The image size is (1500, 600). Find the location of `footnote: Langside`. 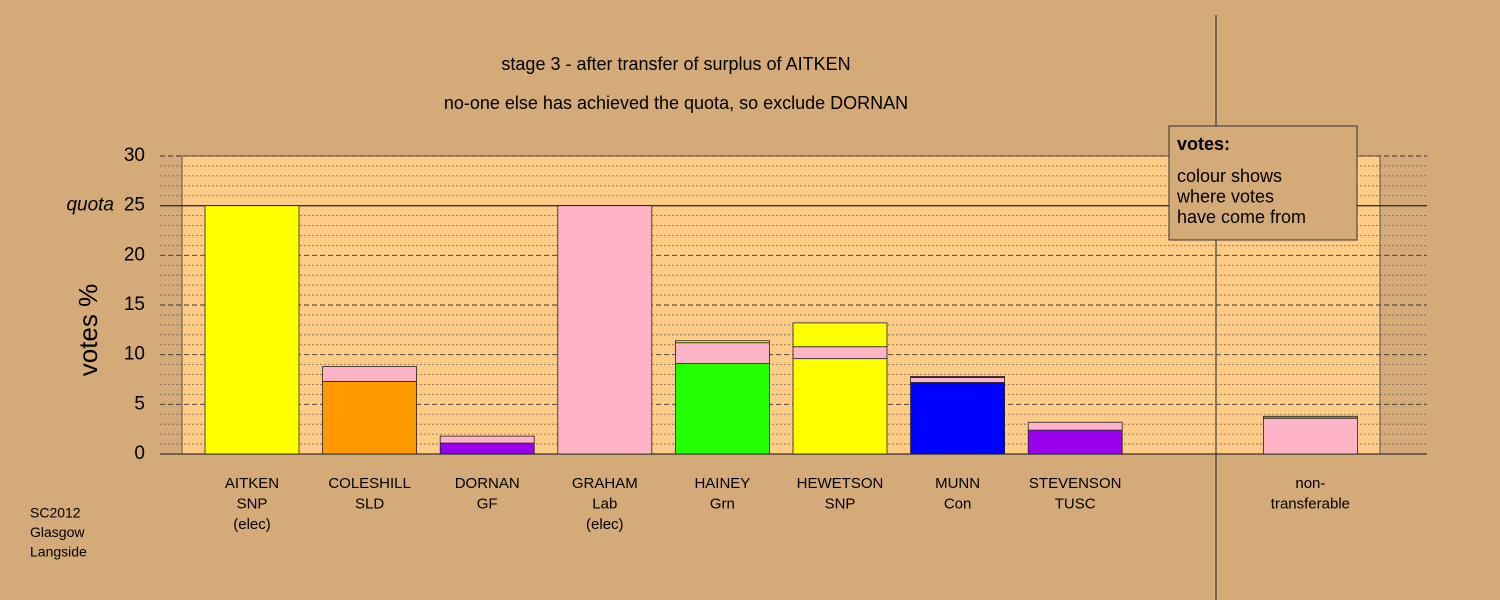

footnote: Langside is located at coordinates (58, 552).